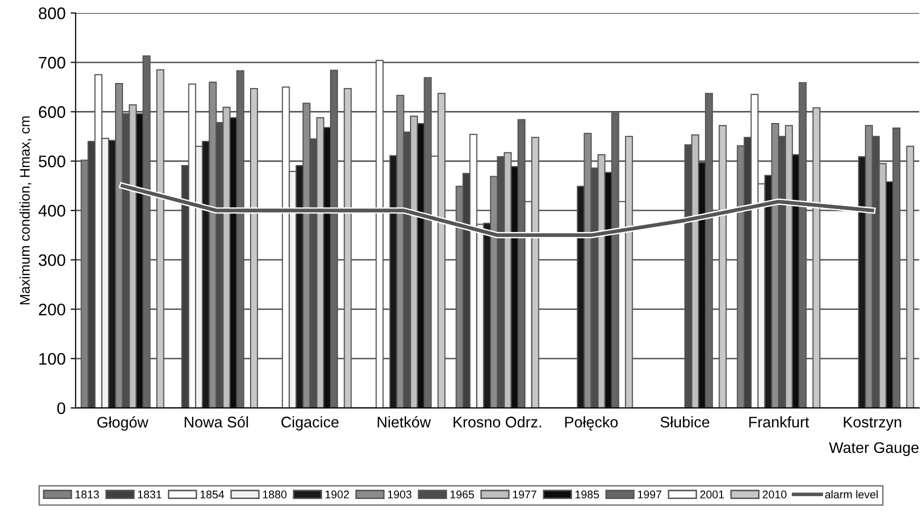 The height and width of the screenshot is (521, 922). I want to click on legend-label: alarm level, so click(851, 494).